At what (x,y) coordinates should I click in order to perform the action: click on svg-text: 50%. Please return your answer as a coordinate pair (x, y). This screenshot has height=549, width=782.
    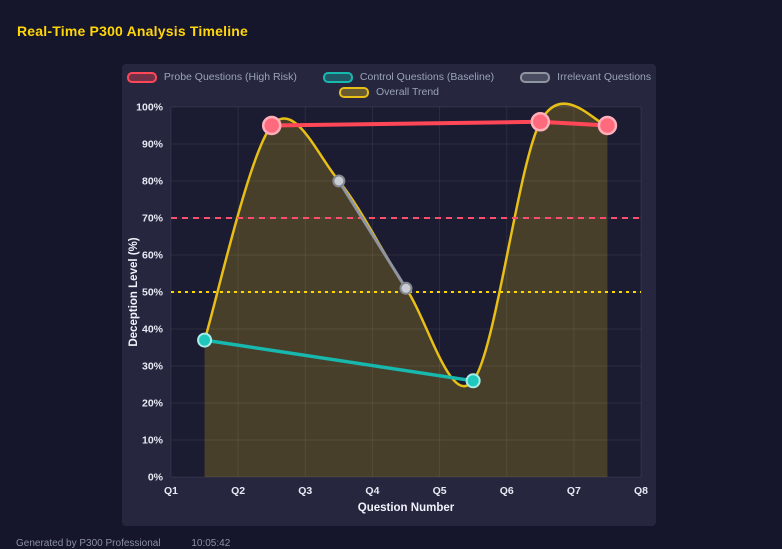
    Looking at the image, I should click on (153, 293).